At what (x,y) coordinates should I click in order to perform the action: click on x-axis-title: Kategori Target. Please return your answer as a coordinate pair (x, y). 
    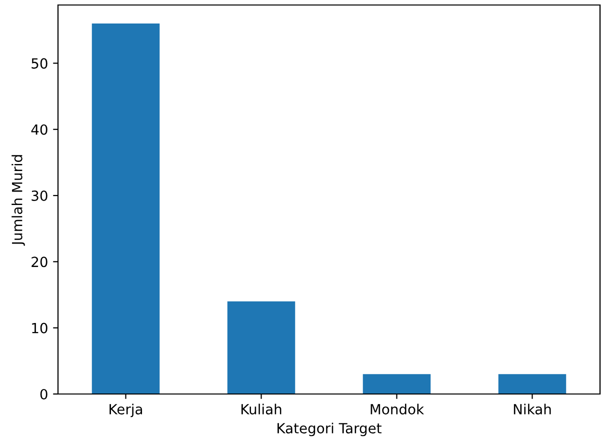
    Looking at the image, I should click on (330, 429).